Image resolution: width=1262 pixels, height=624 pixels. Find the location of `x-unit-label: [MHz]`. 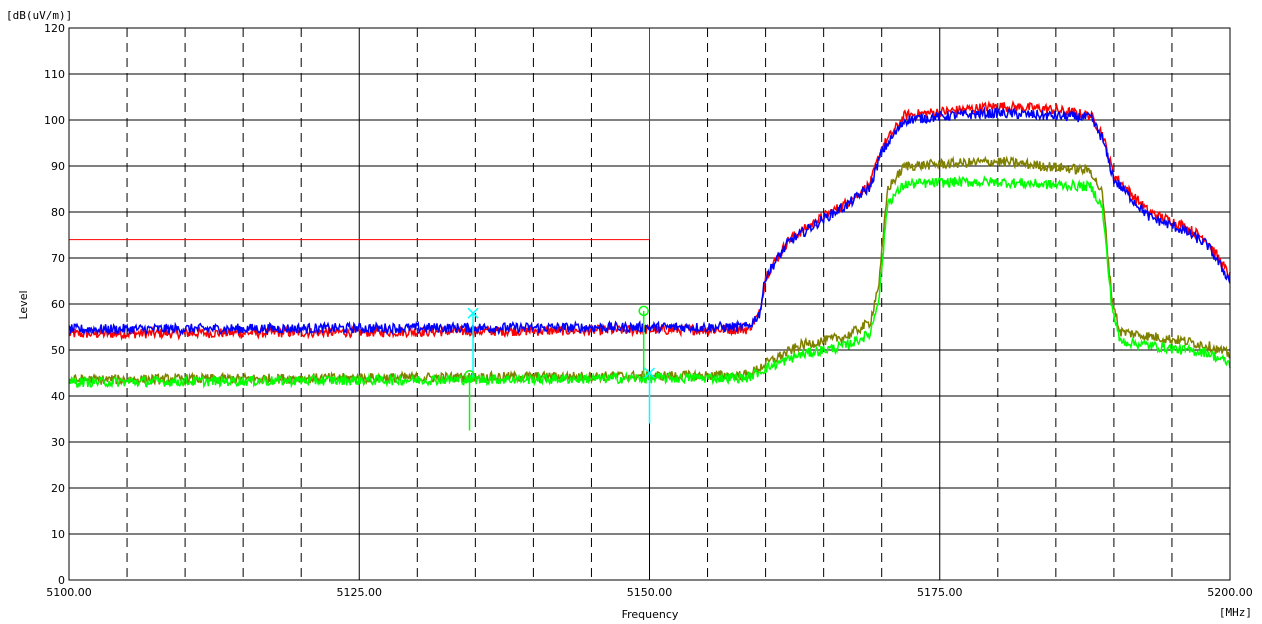

x-unit-label: [MHz] is located at coordinates (1235, 612).